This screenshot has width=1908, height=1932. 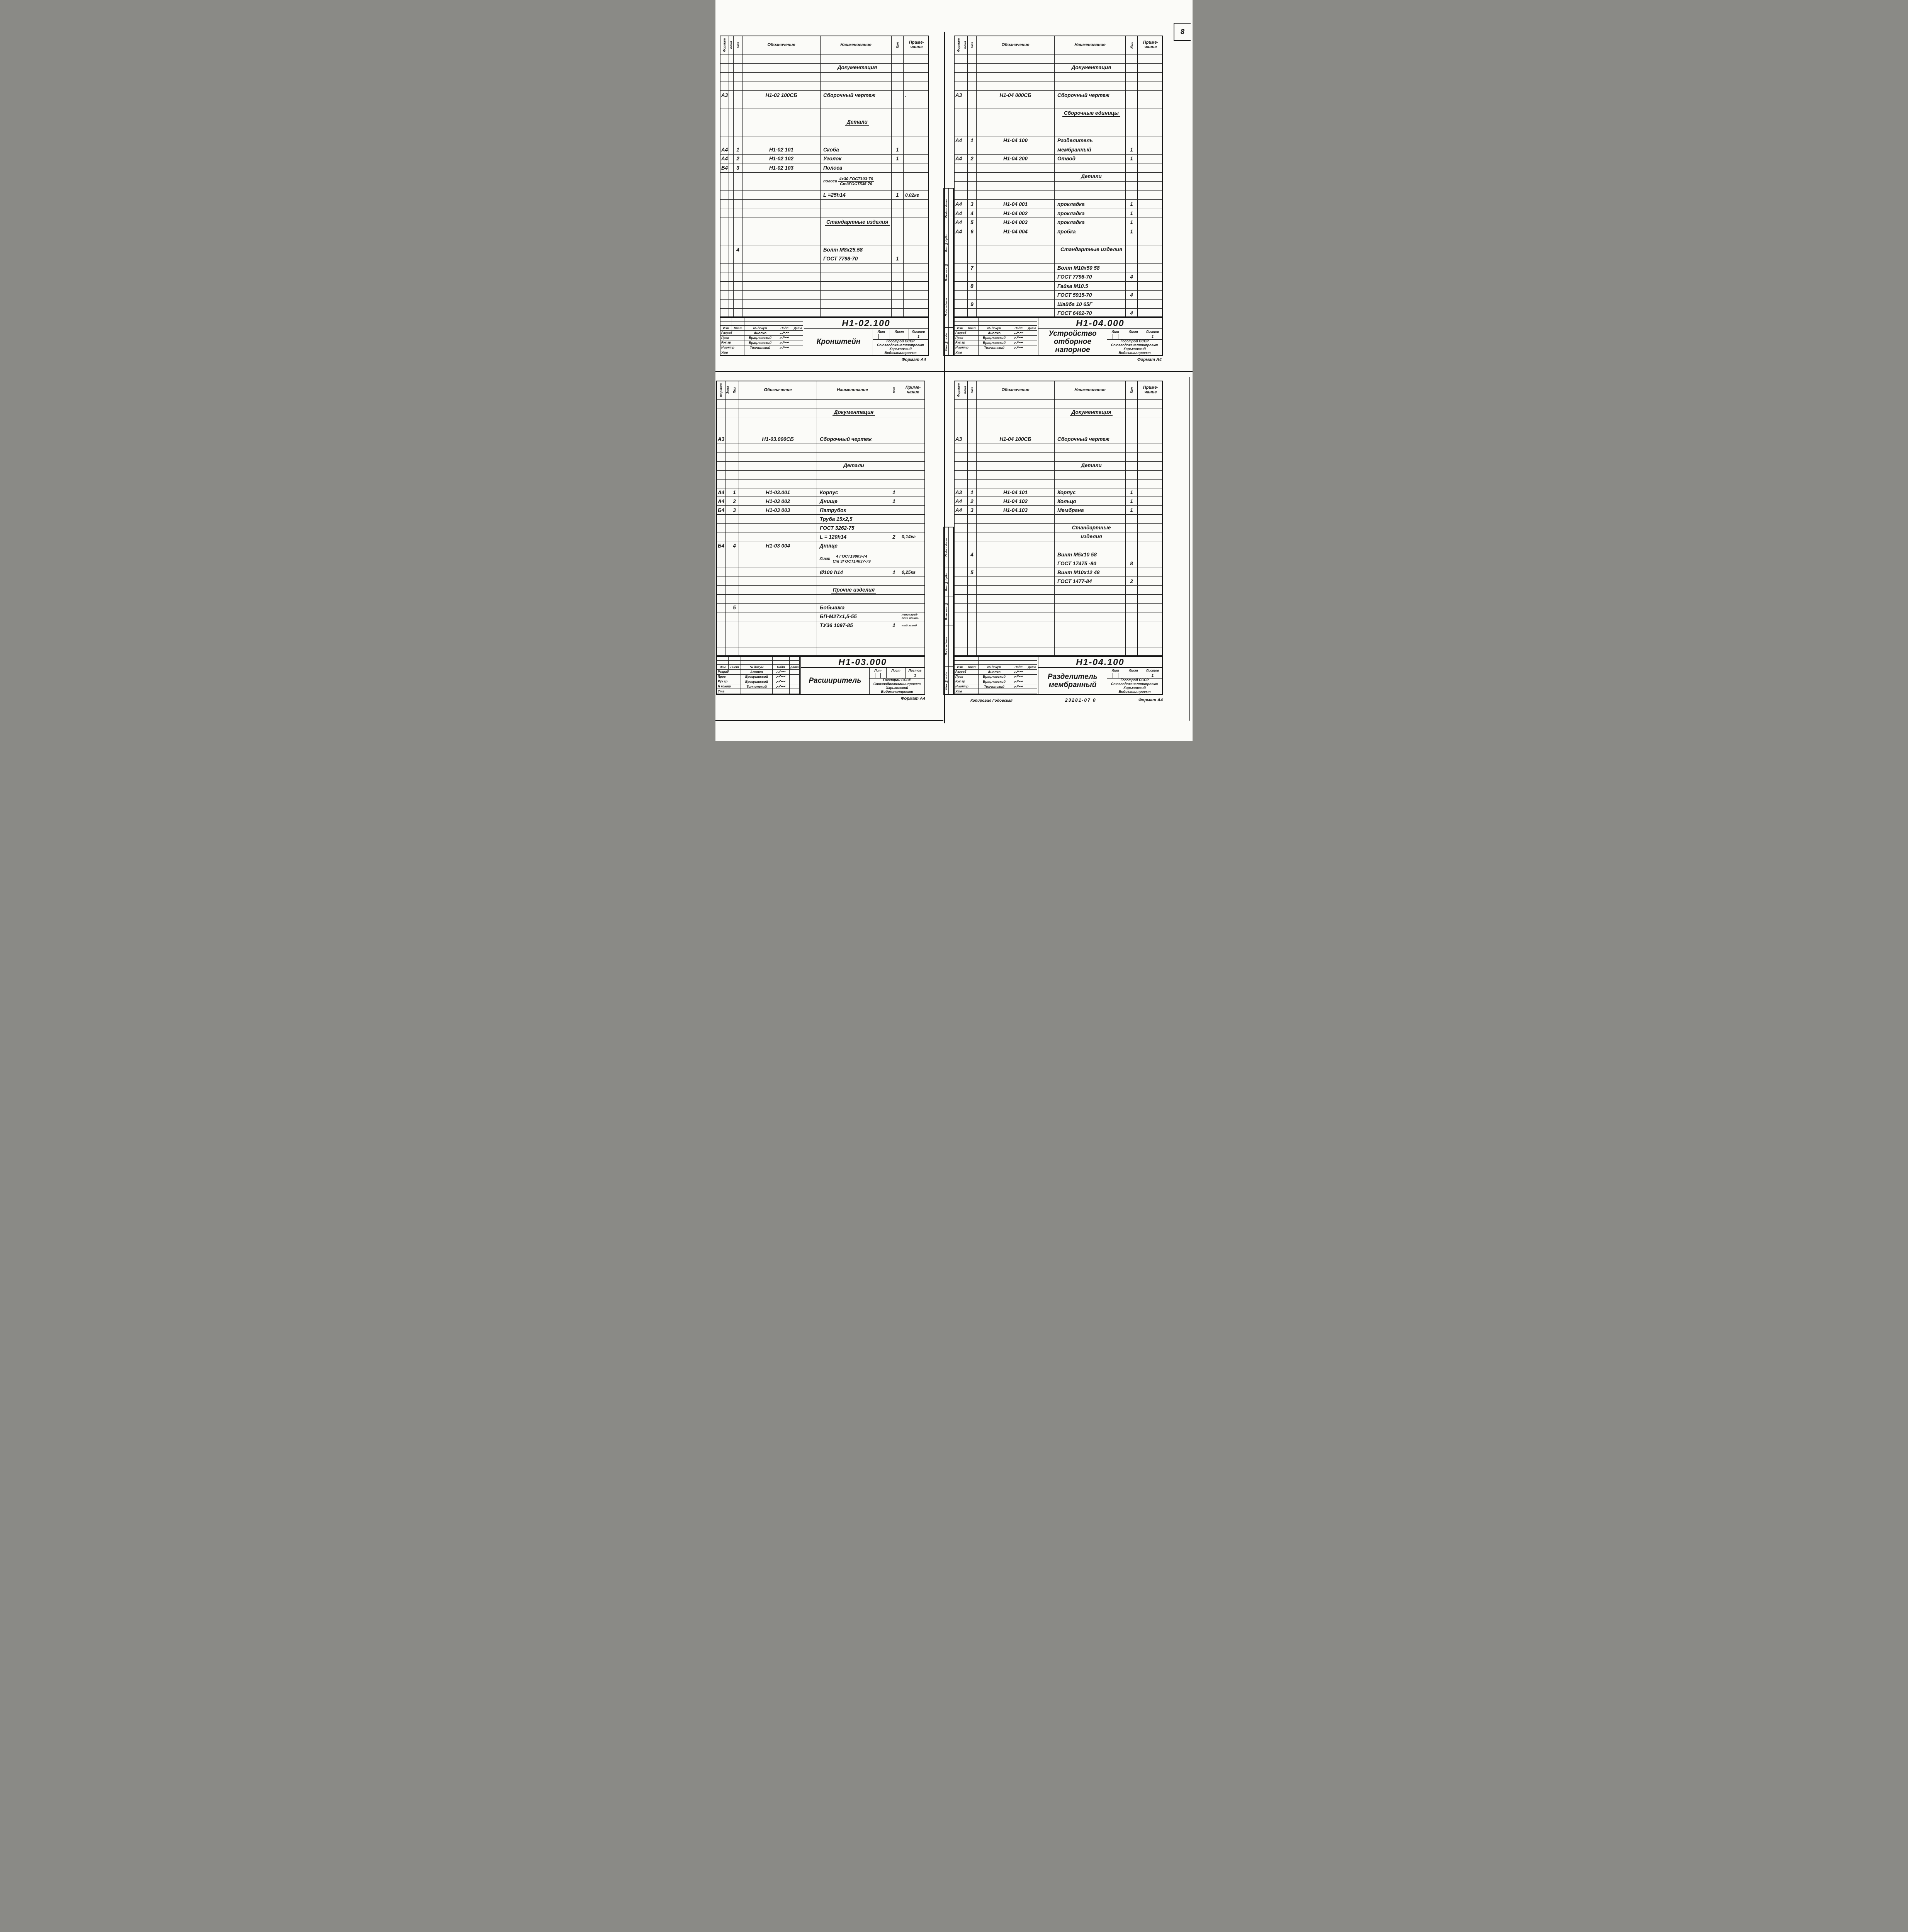 What do you see at coordinates (824, 259) in the screenshot?
I see `table-row: ГОСТ 7798-70 1` at bounding box center [824, 259].